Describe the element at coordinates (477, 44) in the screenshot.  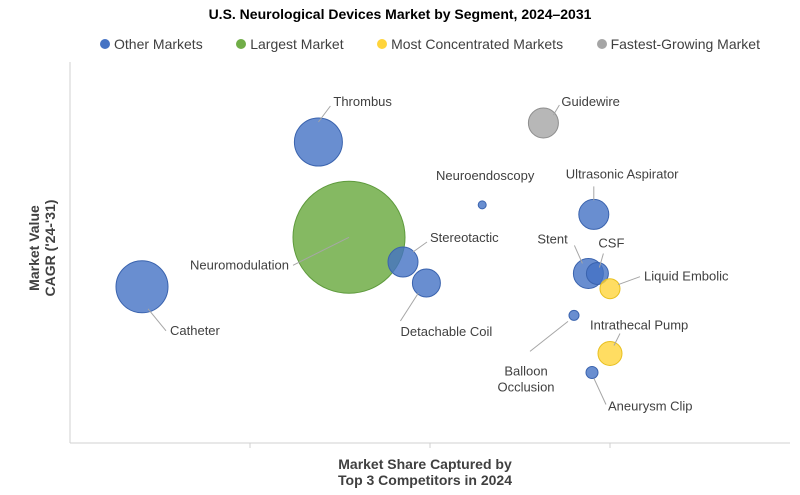
I see `legend-label-concentrated: Most Concentrated Markets` at that location.